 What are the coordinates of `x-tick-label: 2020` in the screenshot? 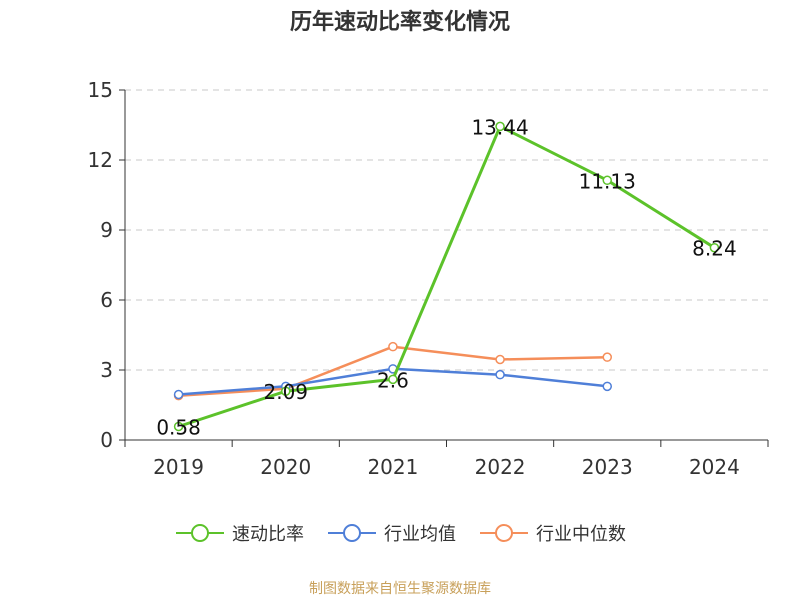 It's located at (285, 467).